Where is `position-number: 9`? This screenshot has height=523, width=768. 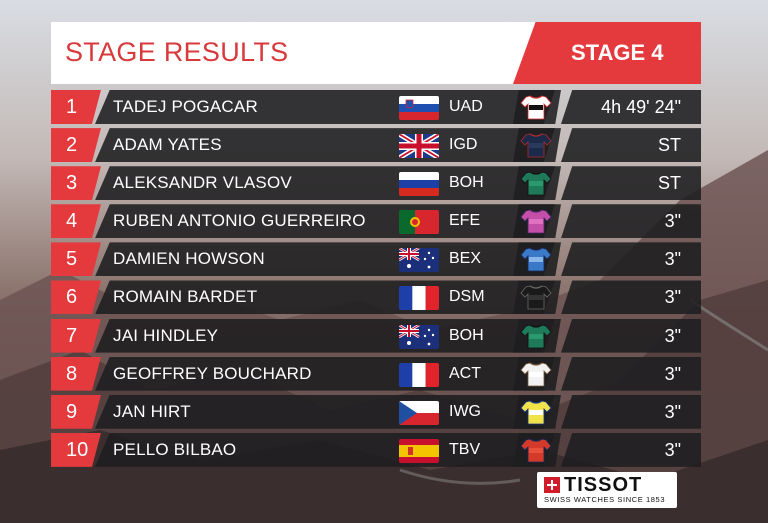 position-number: 9 is located at coordinates (76, 411).